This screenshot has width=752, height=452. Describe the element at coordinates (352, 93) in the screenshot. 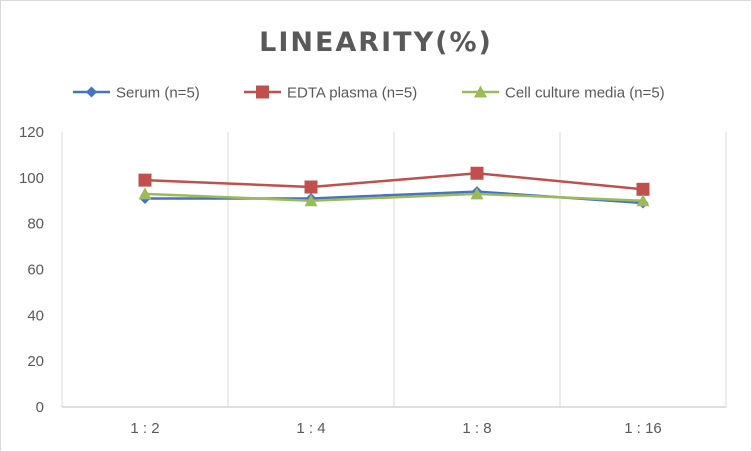

I see `legend-label: EDTA plasma (n=5)` at that location.